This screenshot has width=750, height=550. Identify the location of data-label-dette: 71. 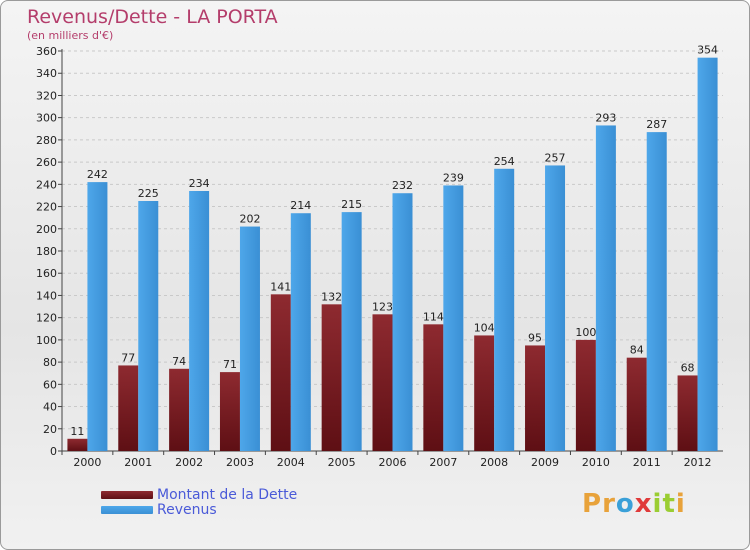
(230, 364).